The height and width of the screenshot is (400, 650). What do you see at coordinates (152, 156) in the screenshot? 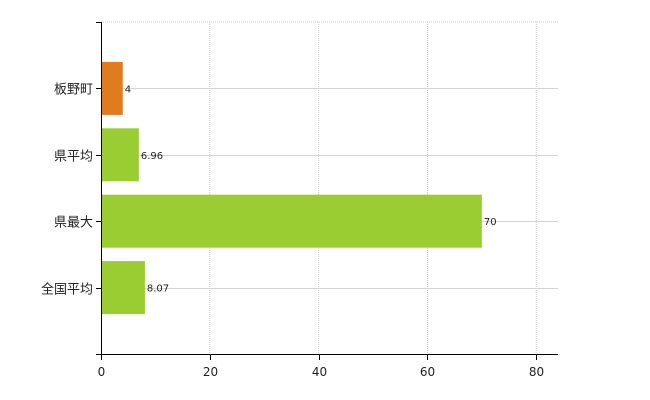
I see `data-label-2: 6.96` at bounding box center [152, 156].